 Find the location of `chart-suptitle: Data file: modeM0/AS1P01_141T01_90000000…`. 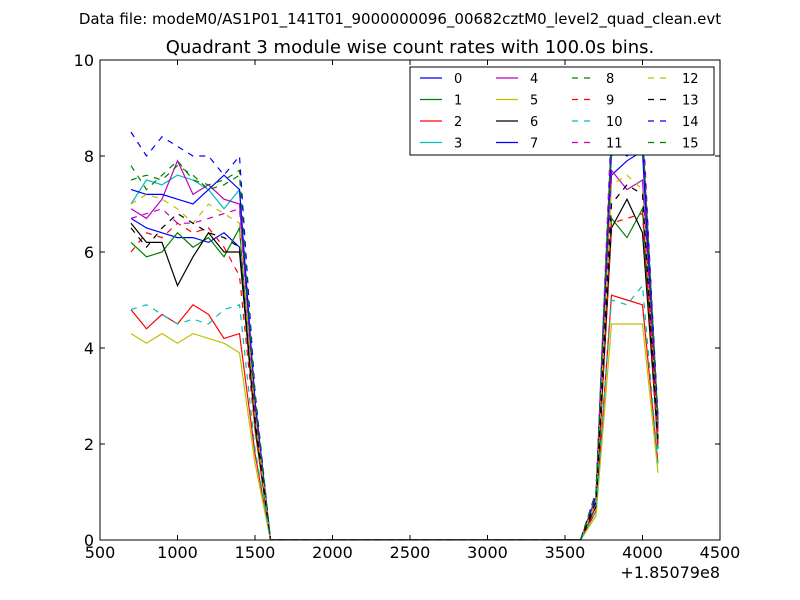

chart-suptitle: Data file: modeM0/AS1P01_141T01_90000000… is located at coordinates (400, 19).